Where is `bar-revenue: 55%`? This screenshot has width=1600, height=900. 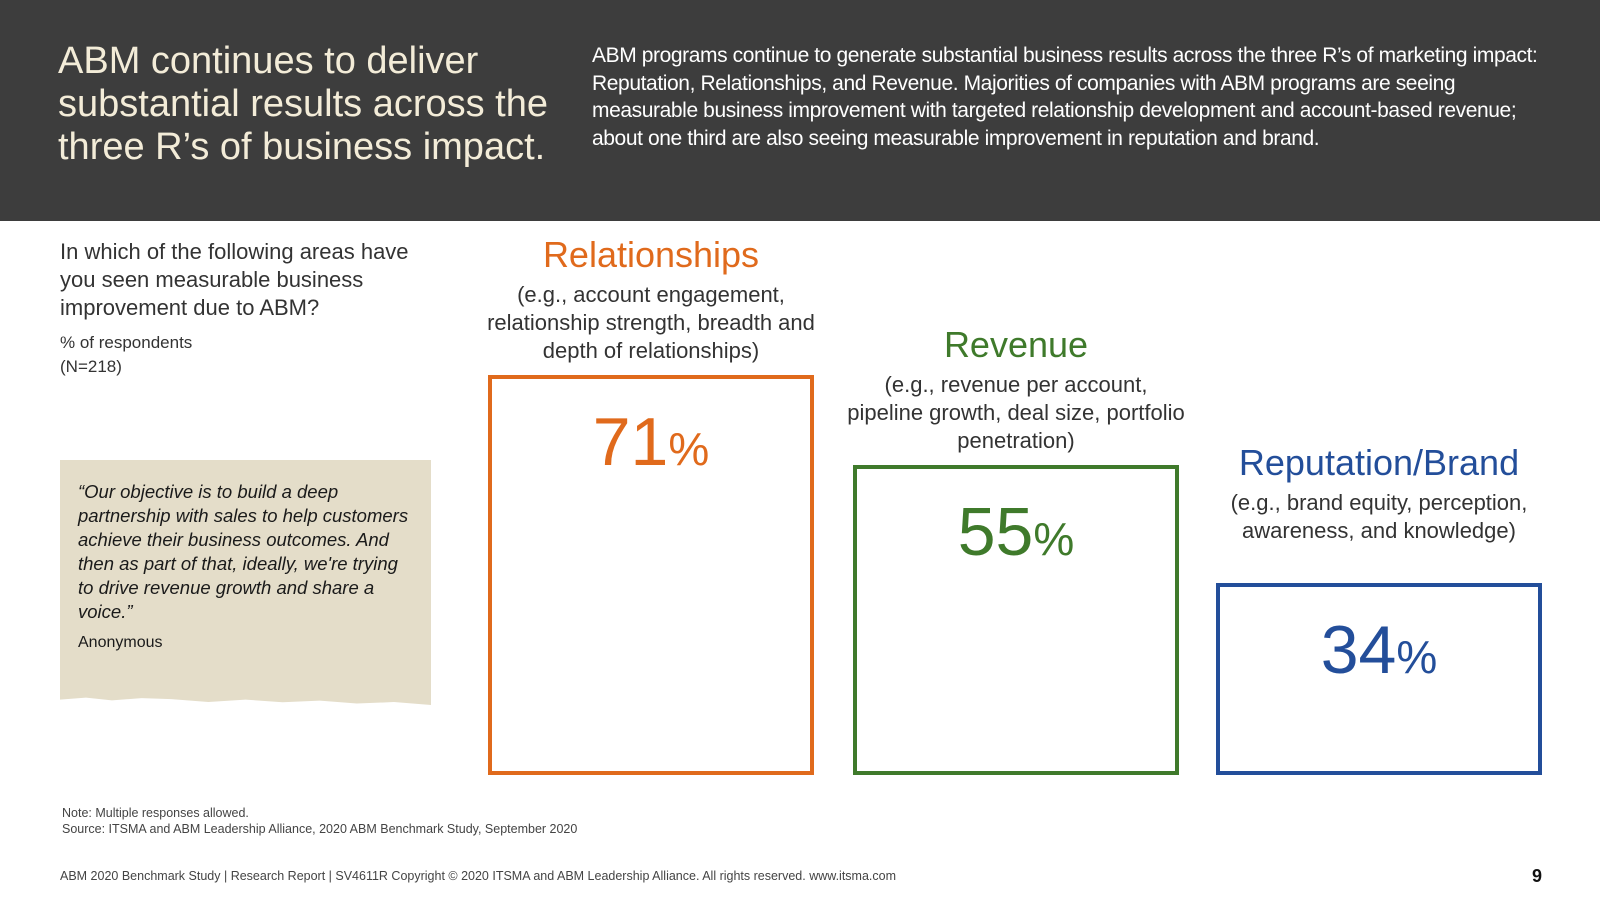
bar-revenue: 55% is located at coordinates (1016, 620).